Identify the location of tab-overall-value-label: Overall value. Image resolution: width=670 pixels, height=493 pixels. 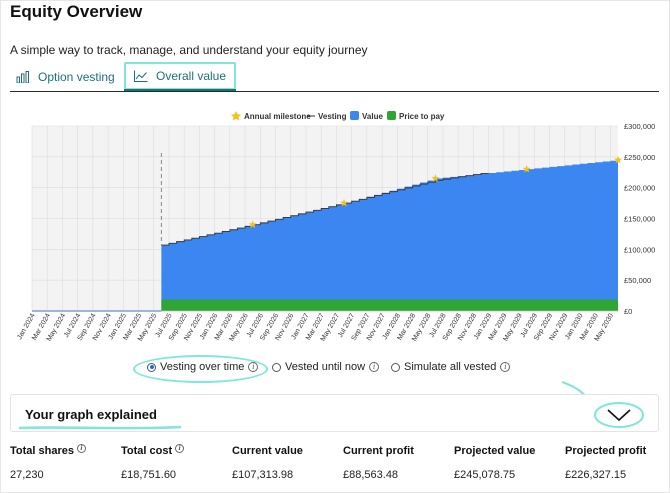
(191, 76).